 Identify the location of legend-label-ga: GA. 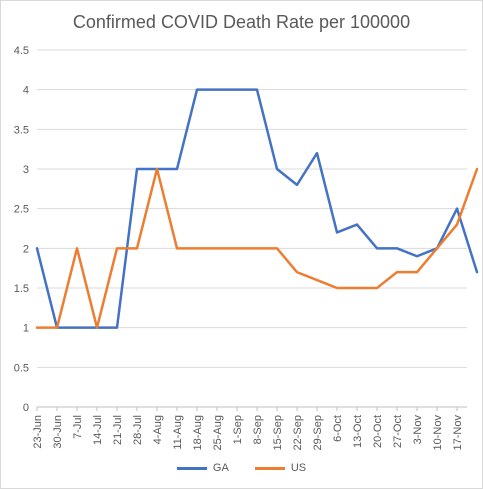
(220, 468).